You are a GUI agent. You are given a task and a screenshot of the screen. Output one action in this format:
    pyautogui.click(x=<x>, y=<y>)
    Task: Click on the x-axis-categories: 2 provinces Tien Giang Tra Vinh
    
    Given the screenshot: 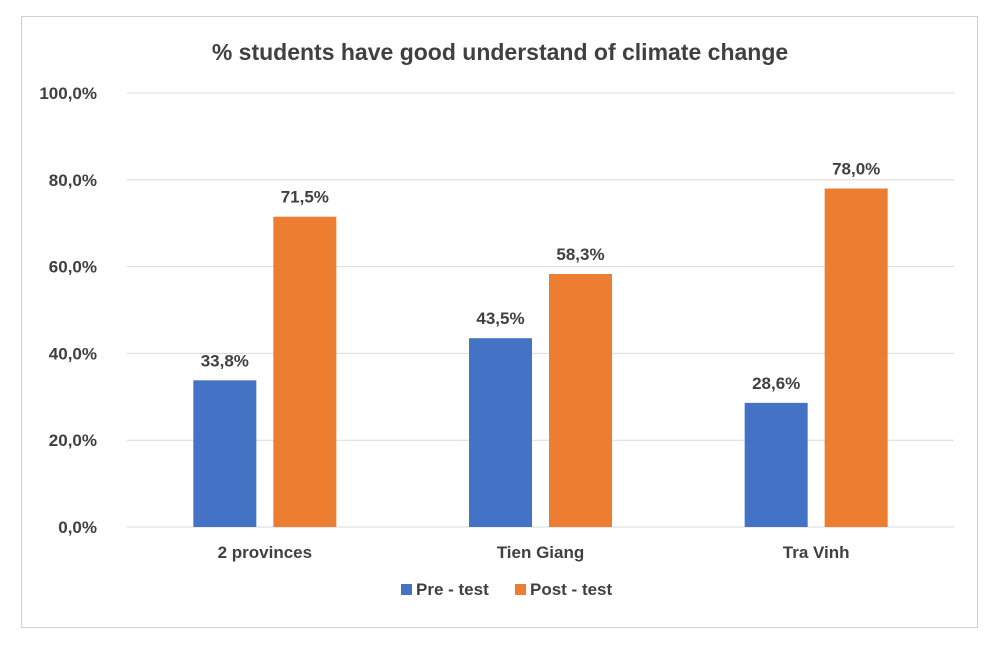 What is the action you would take?
    pyautogui.click(x=534, y=552)
    